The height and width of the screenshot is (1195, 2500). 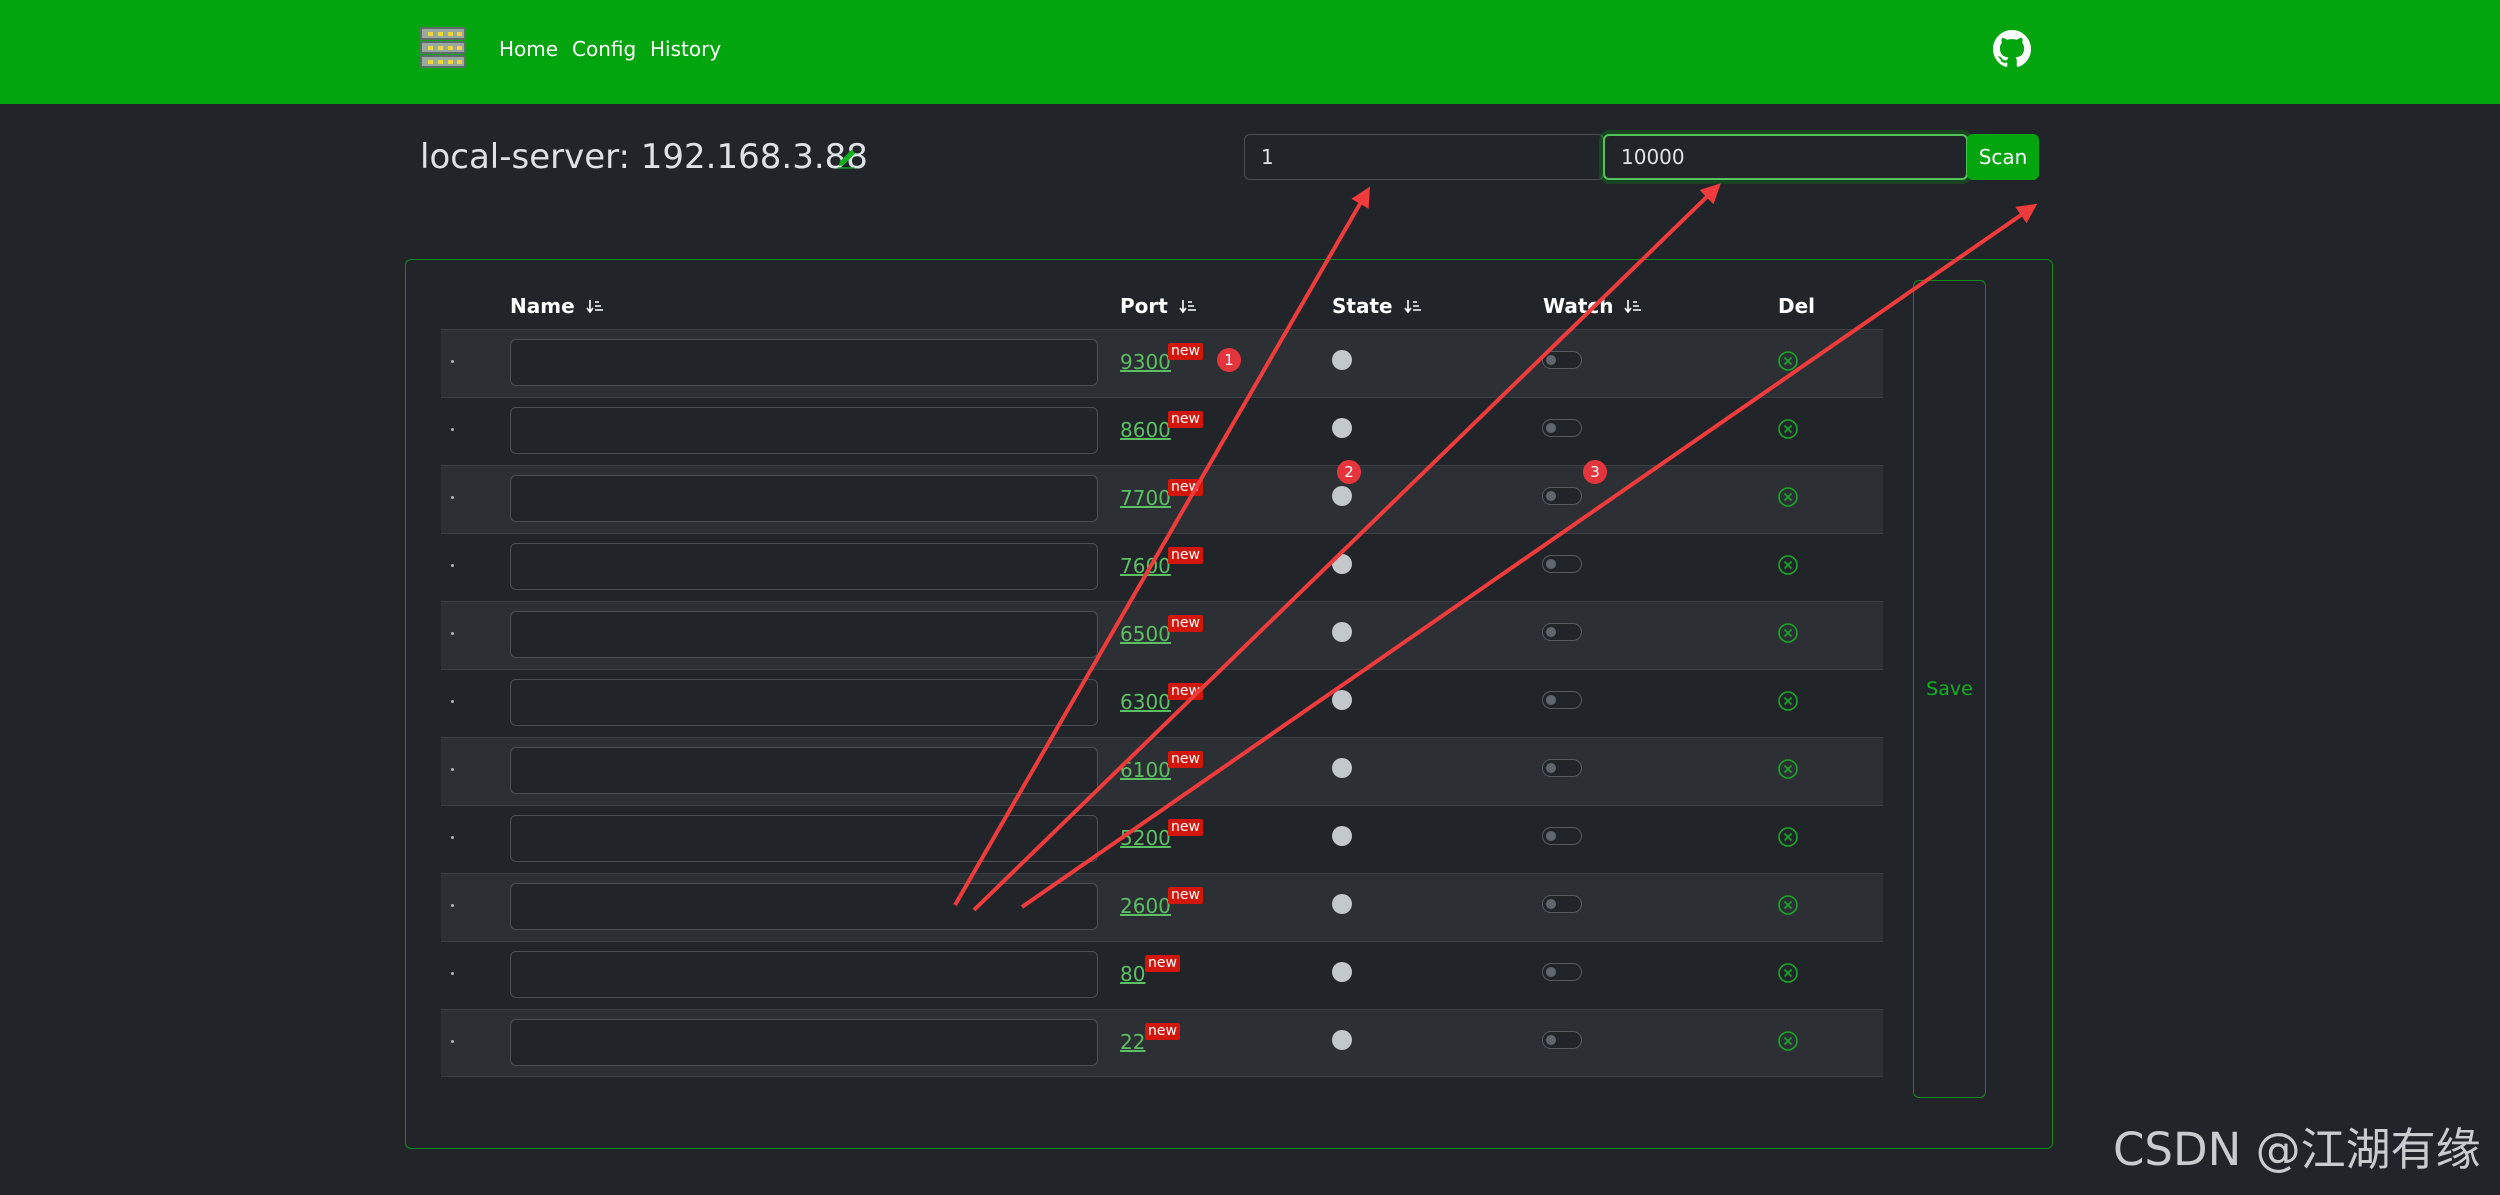 I want to click on save-button: Save, so click(x=1949, y=689).